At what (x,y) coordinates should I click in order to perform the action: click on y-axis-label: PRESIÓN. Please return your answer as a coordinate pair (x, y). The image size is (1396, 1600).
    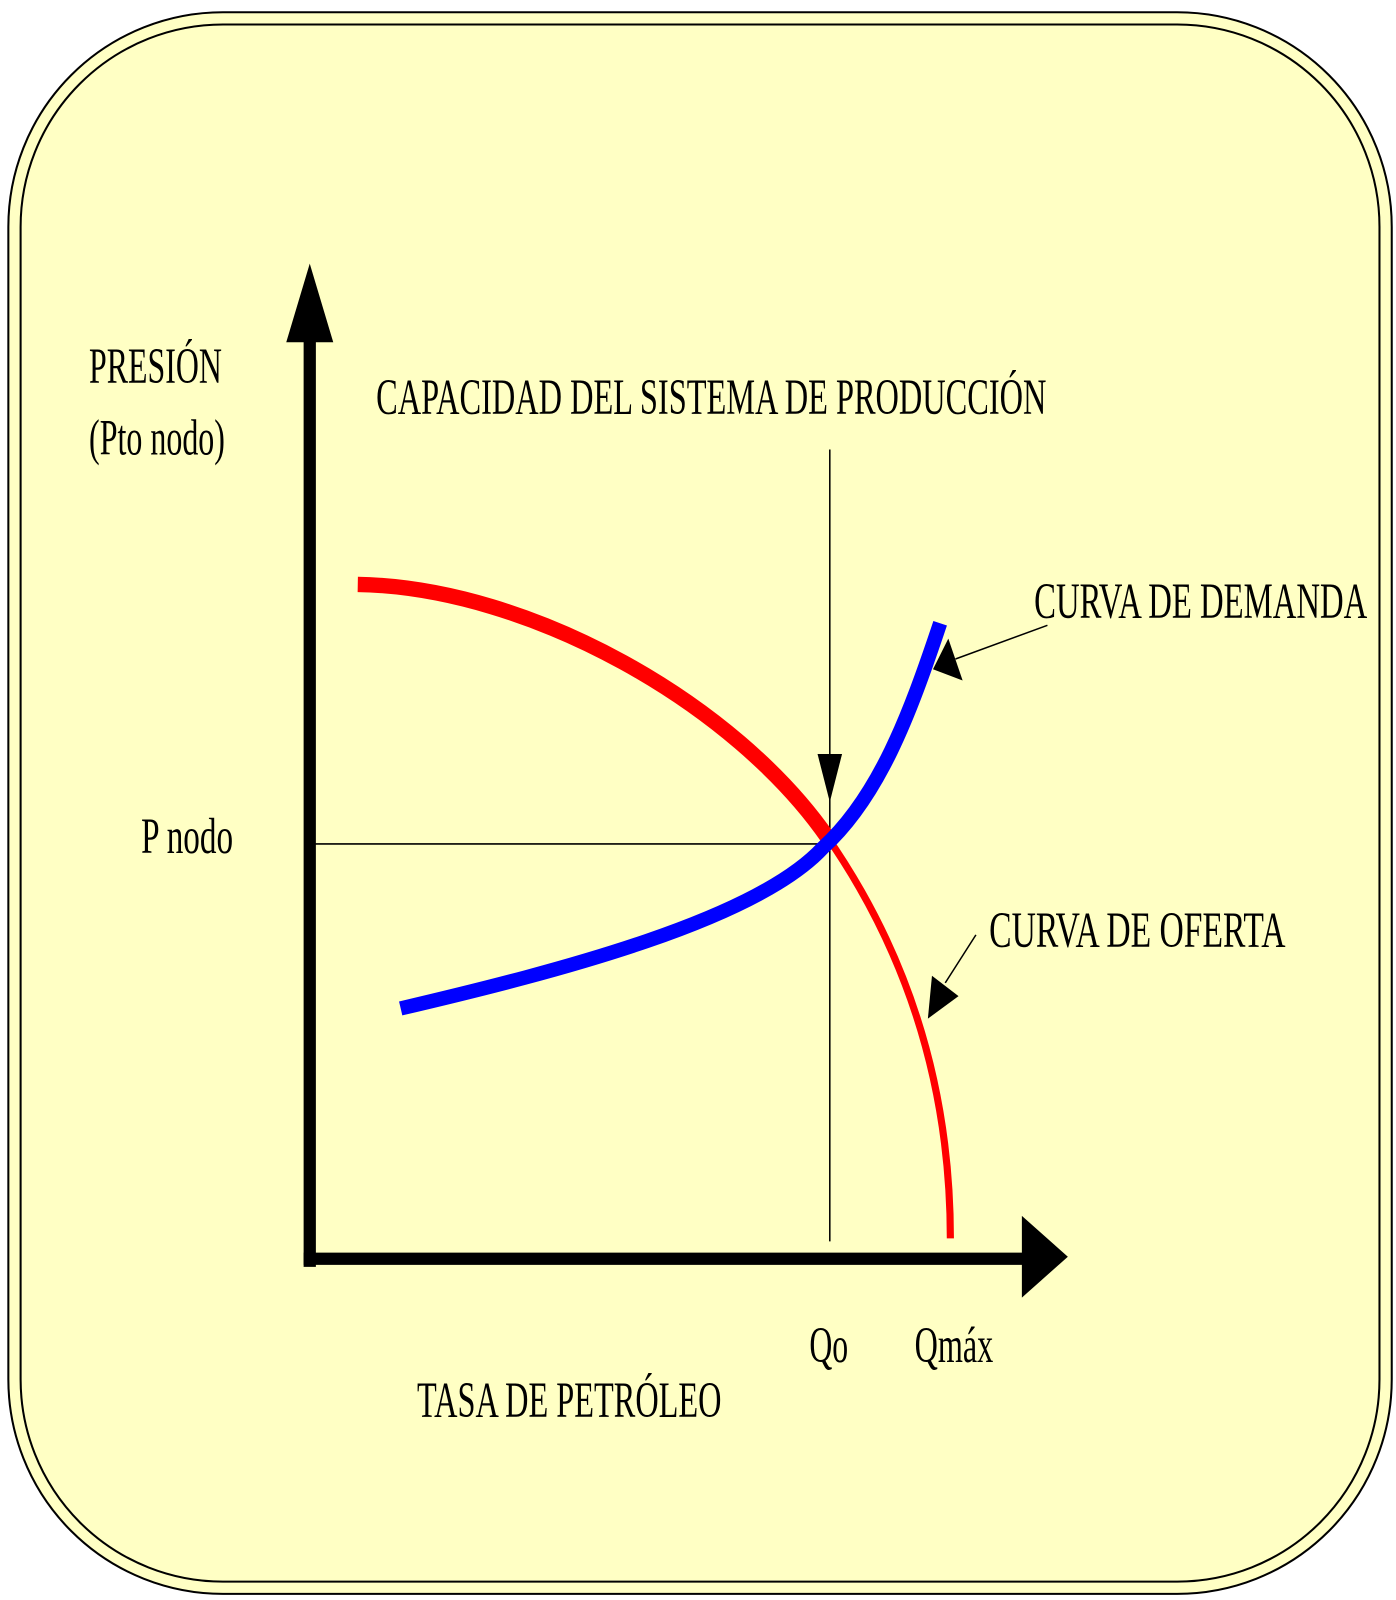
    Looking at the image, I should click on (155, 366).